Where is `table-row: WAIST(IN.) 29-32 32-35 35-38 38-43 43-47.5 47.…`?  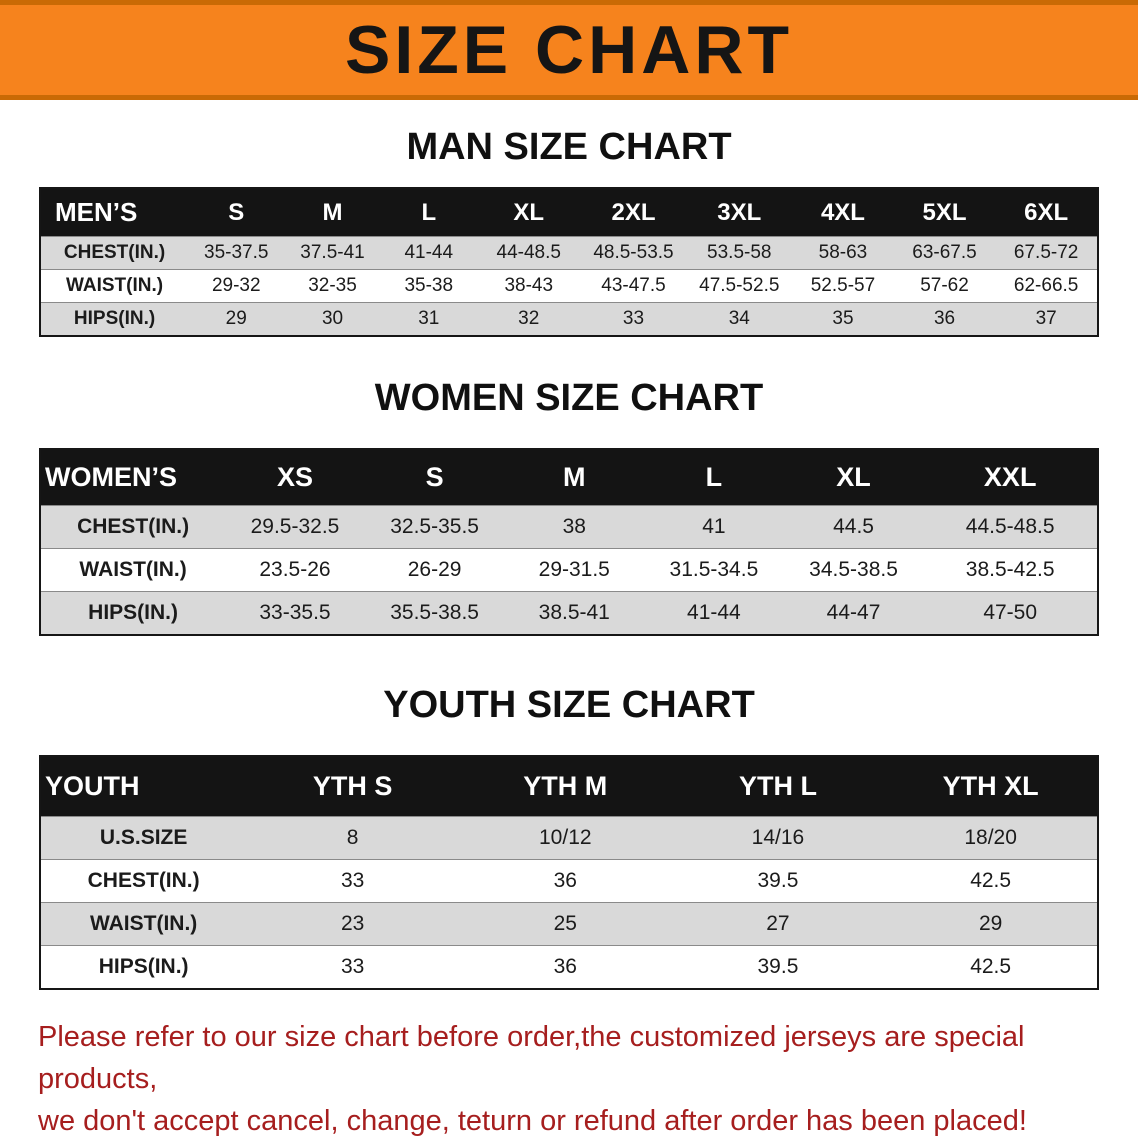
table-row: WAIST(IN.) 29-32 32-35 35-38 38-43 43-47.5 47.… is located at coordinates (569, 286).